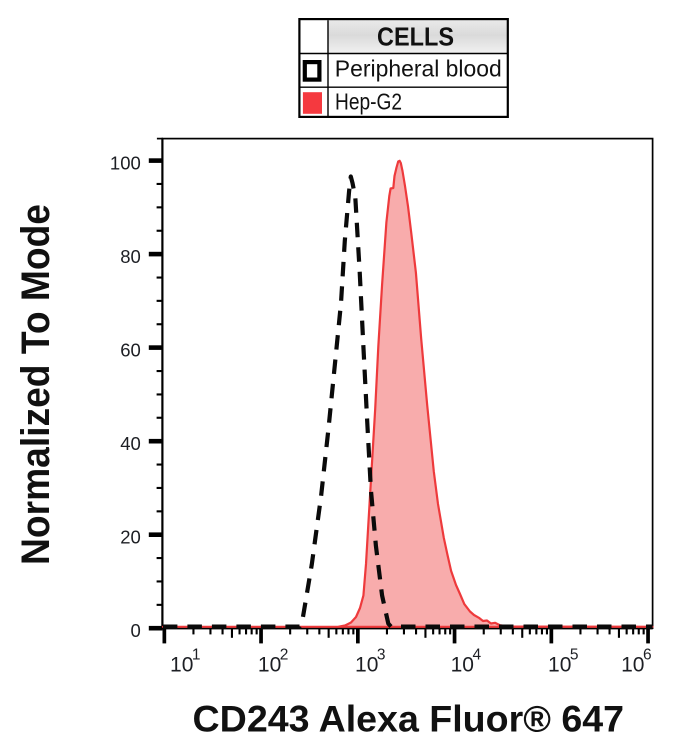 This screenshot has height=755, width=675. What do you see at coordinates (36, 384) in the screenshot?
I see `svg-text: Normalized To Mode` at bounding box center [36, 384].